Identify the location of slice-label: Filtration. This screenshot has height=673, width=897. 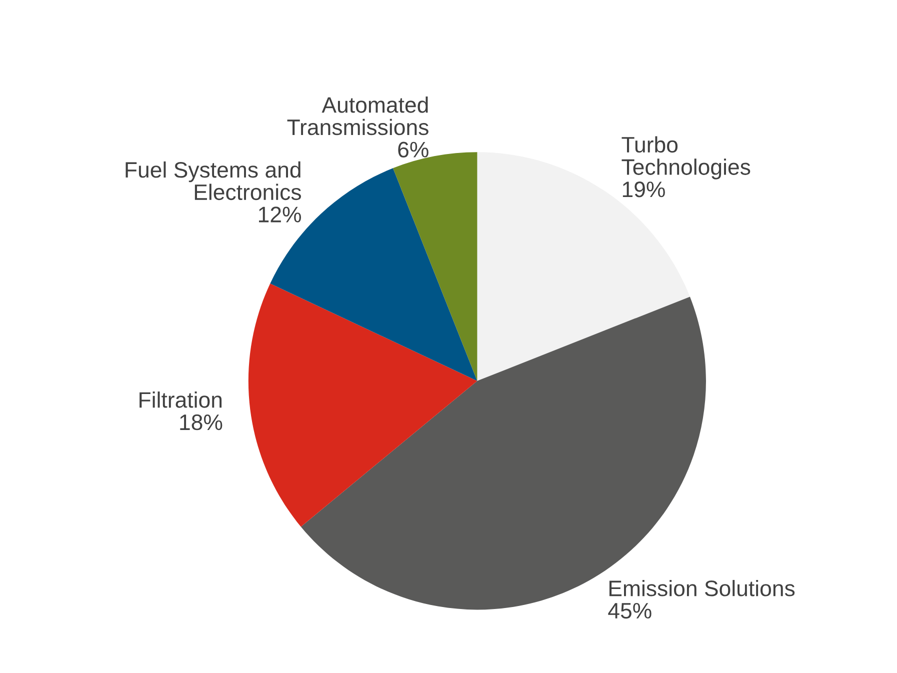
(181, 400).